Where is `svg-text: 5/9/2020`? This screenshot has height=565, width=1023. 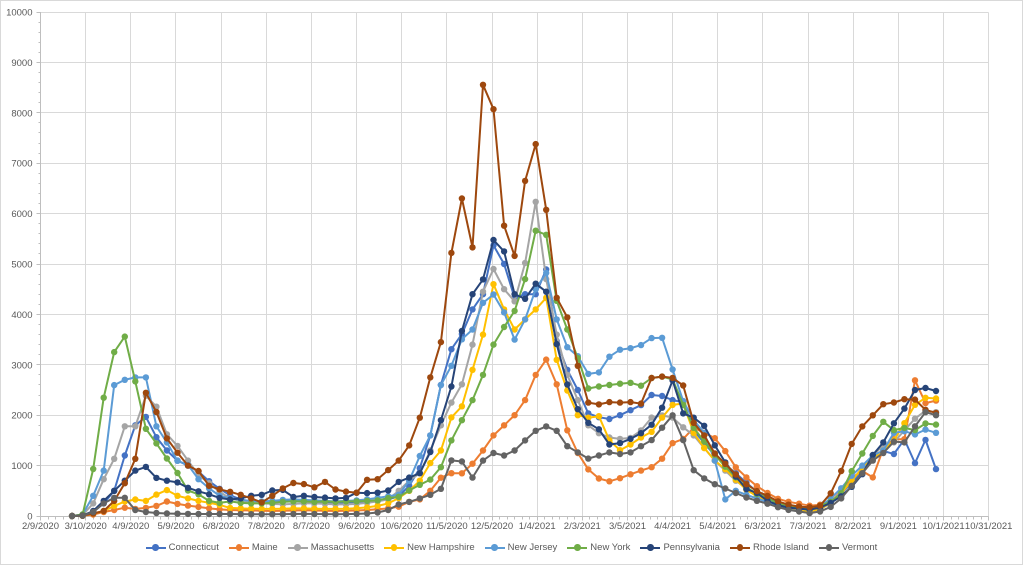
svg-text: 5/9/2020 is located at coordinates (176, 526).